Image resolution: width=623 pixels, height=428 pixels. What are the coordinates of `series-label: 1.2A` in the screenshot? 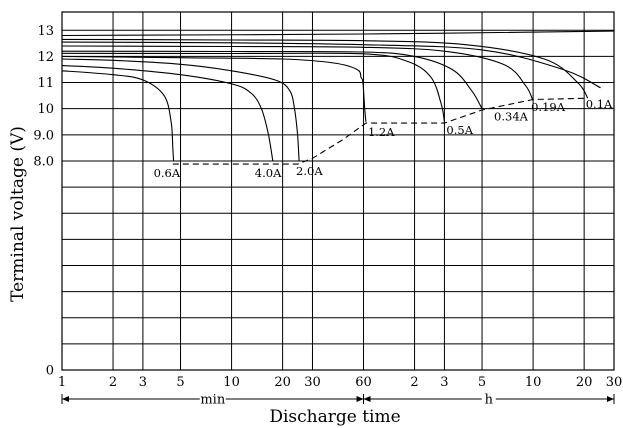 It's located at (381, 132).